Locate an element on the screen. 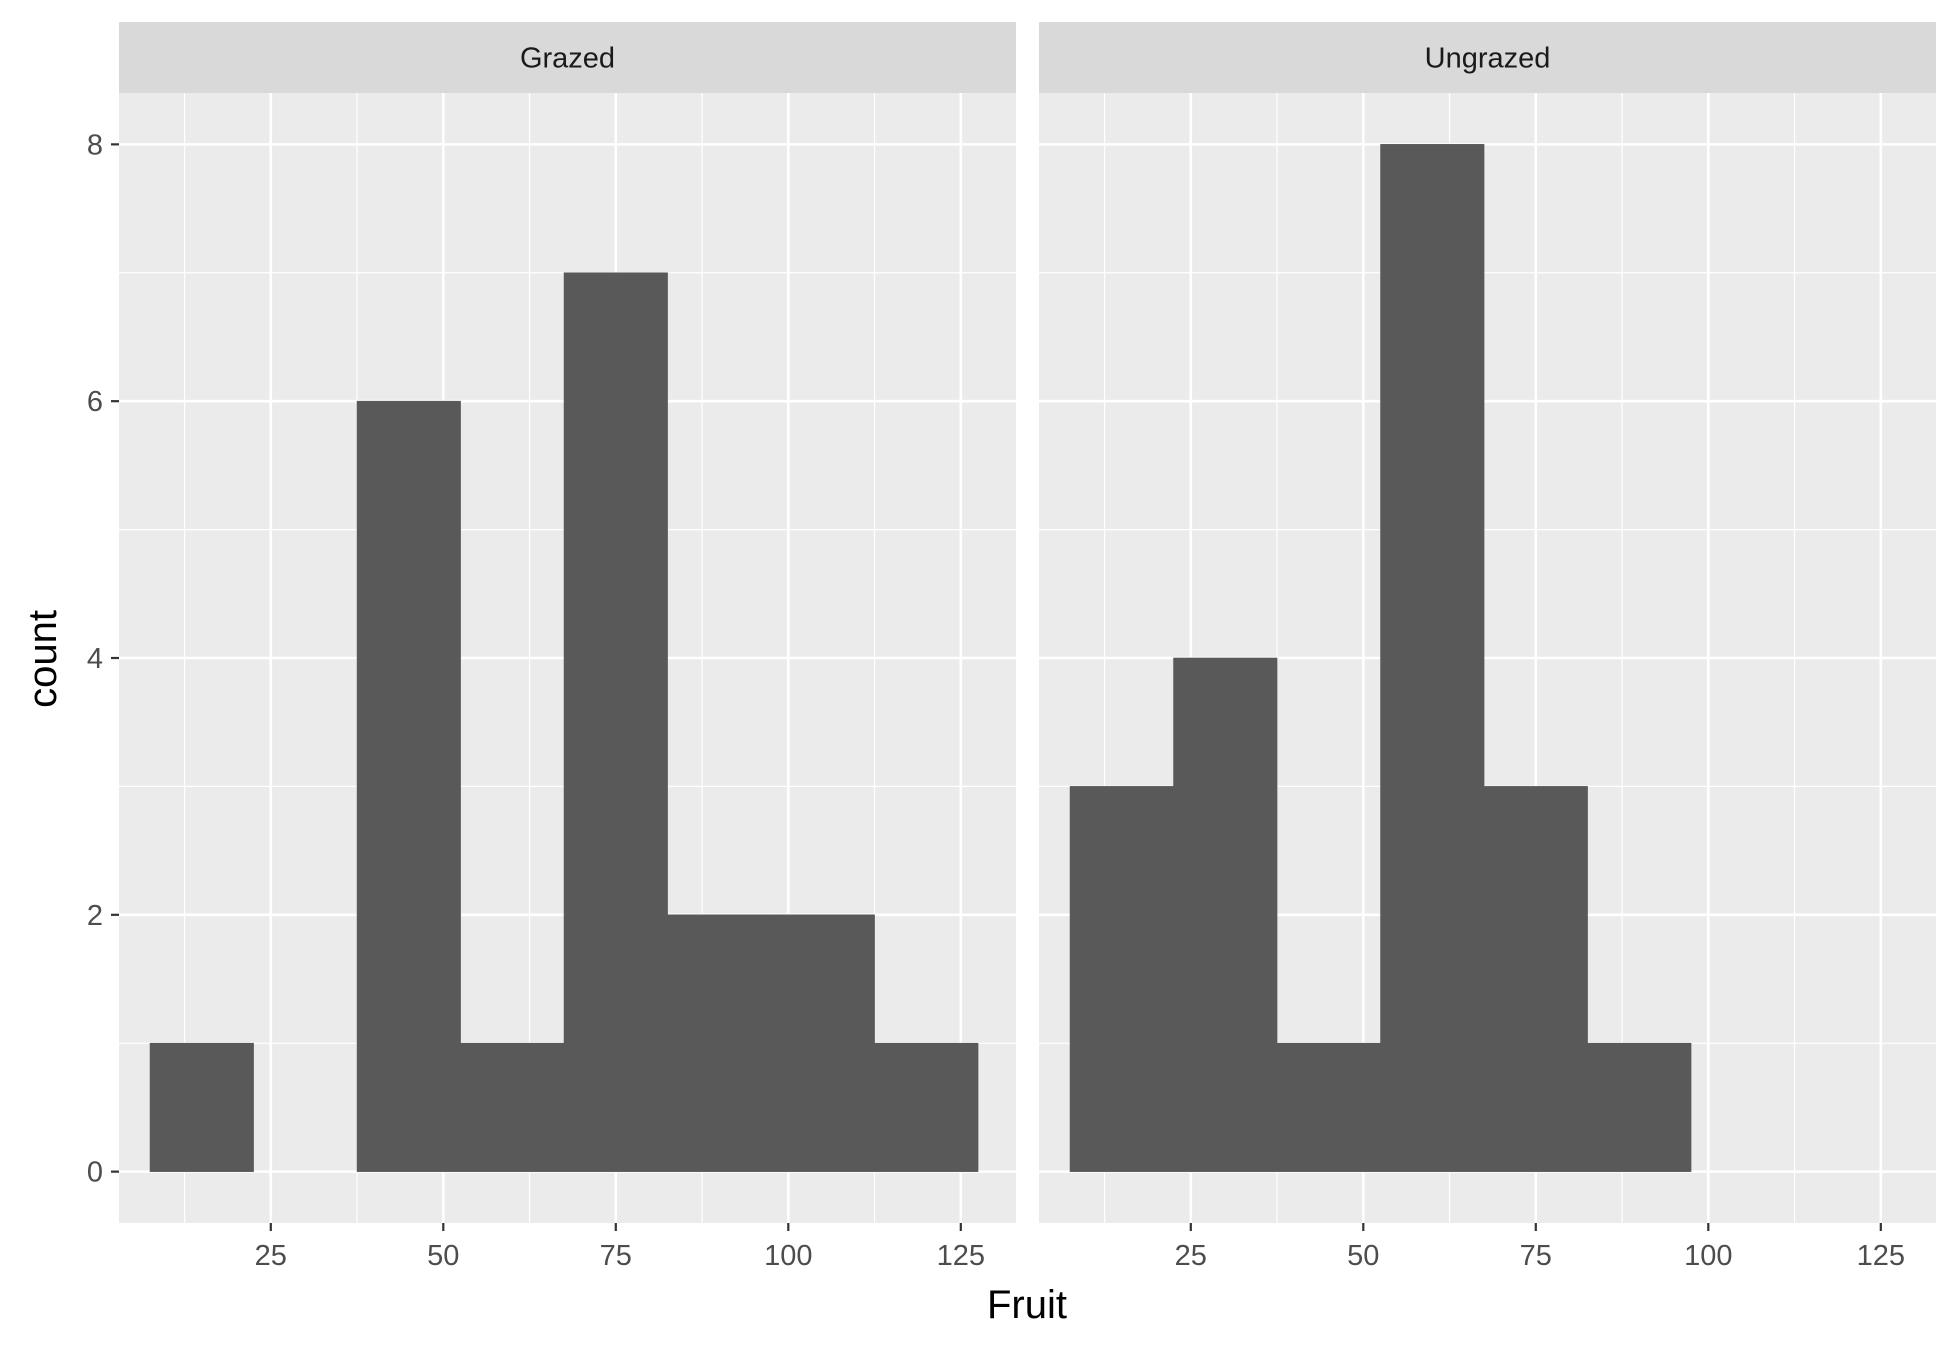  y-tick-label: 6 is located at coordinates (95, 402).